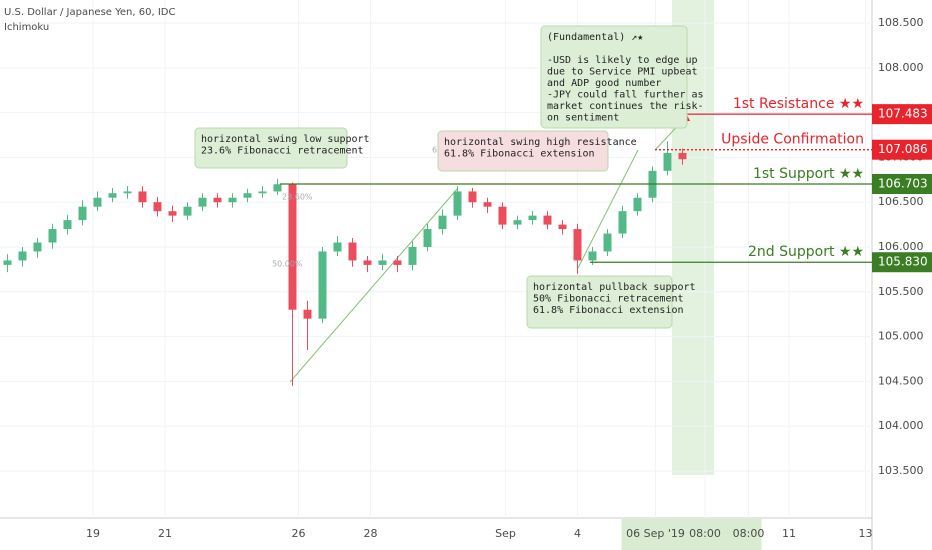 The image size is (932, 550). I want to click on y-tick-label: 104.000, so click(901, 425).